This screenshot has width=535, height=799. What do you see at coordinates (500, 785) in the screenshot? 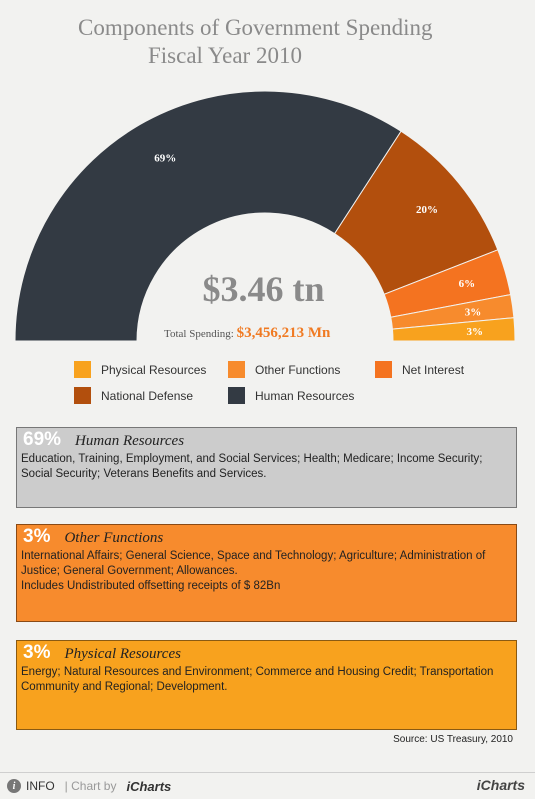
I see `icharts-logo: iCharts` at bounding box center [500, 785].